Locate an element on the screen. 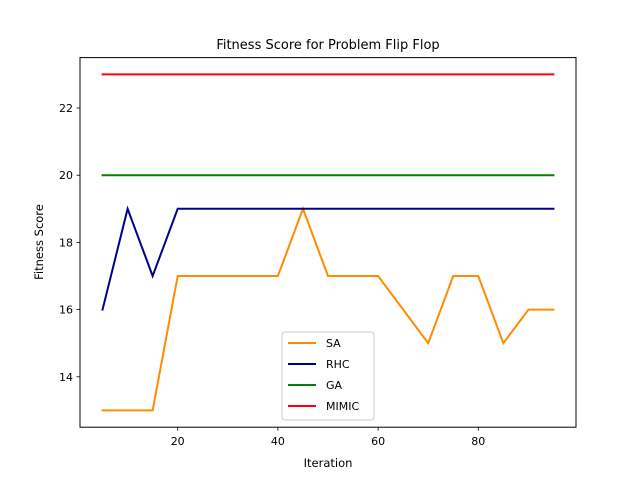 The height and width of the screenshot is (480, 640). legend-label-mimic: MIMIC is located at coordinates (342, 406).